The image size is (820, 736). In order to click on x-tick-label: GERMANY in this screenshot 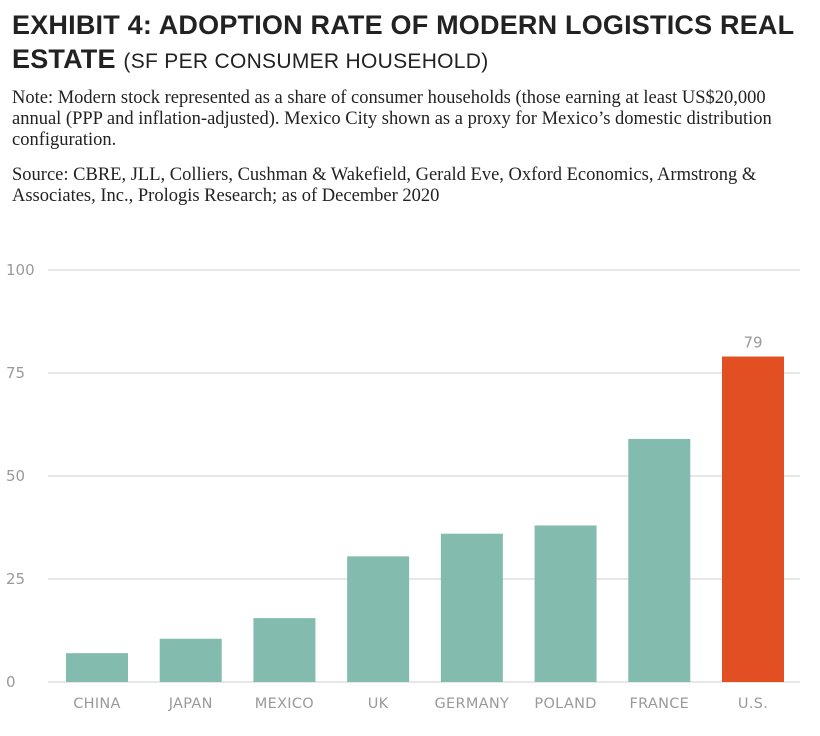, I will do `click(471, 704)`.